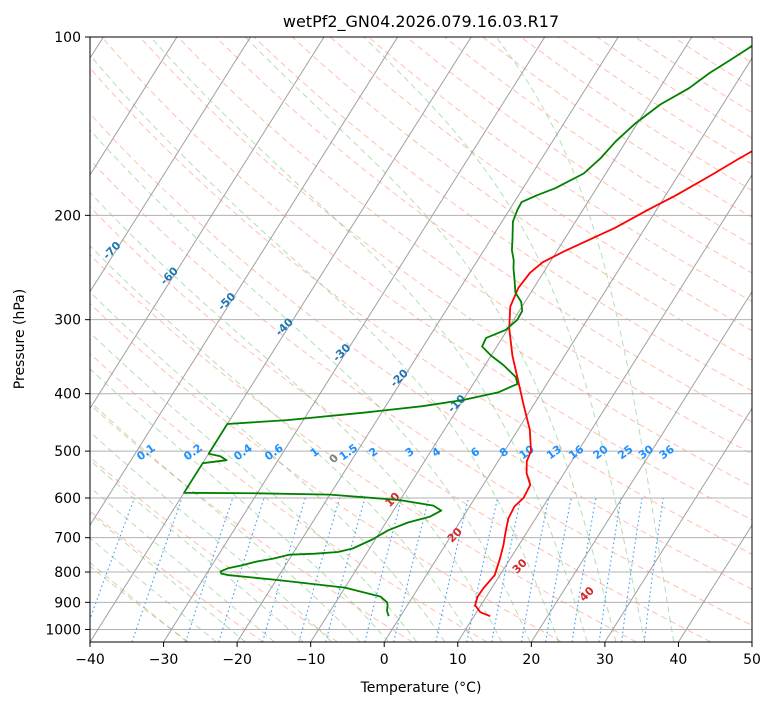 Image resolution: width=775 pixels, height=708 pixels. What do you see at coordinates (226, 301) in the screenshot?
I see `dry-adiabat-label: -50` at bounding box center [226, 301].